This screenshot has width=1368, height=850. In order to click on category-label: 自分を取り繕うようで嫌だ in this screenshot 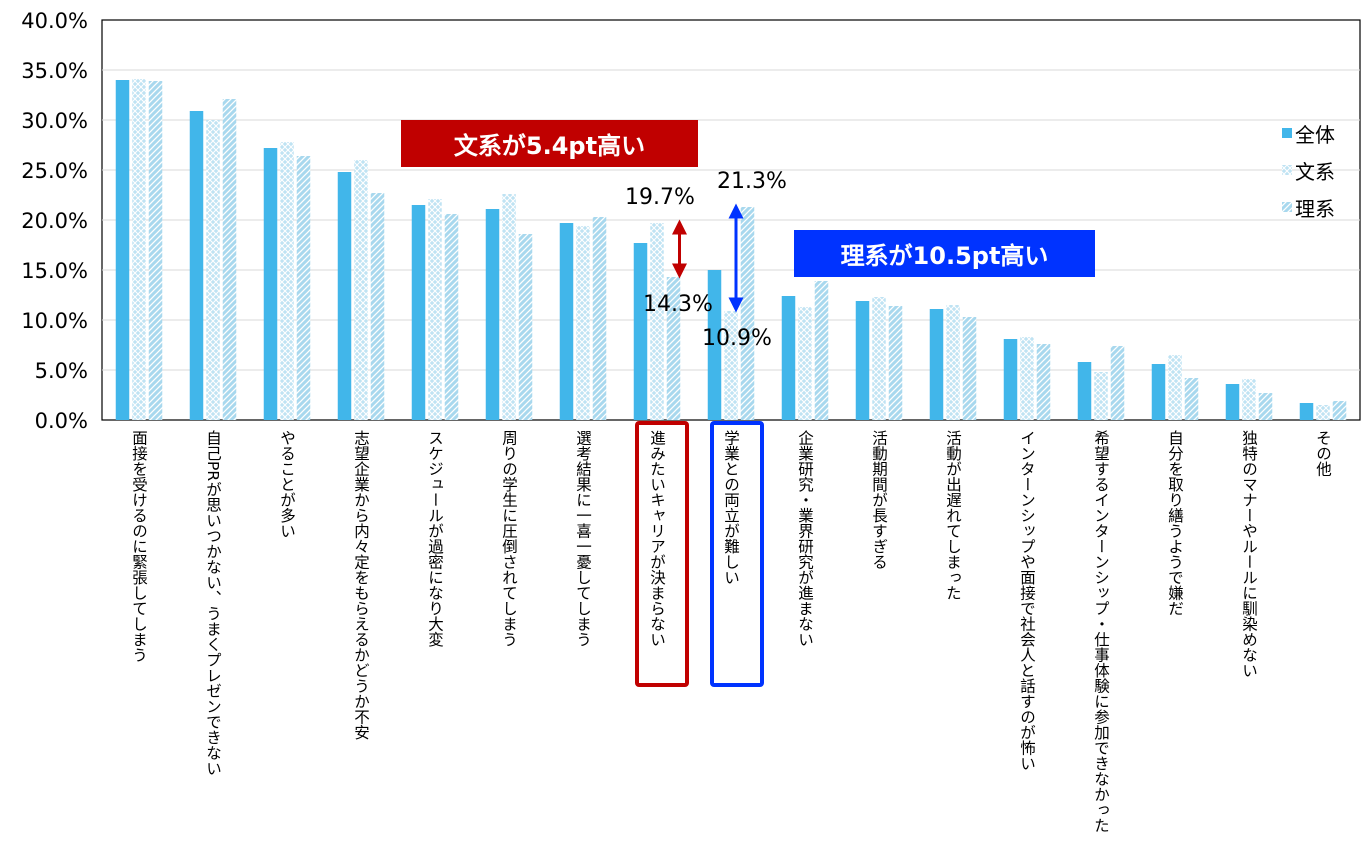, I will do `click(1175, 523)`.